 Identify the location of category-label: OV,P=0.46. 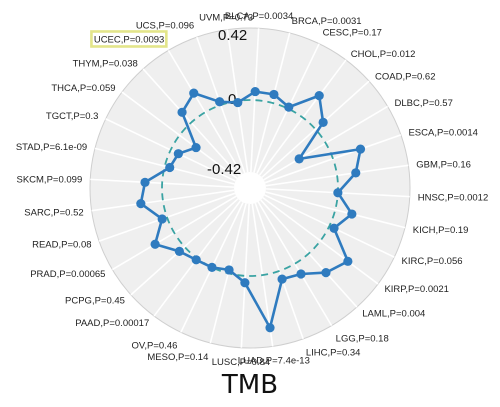
(155, 346).